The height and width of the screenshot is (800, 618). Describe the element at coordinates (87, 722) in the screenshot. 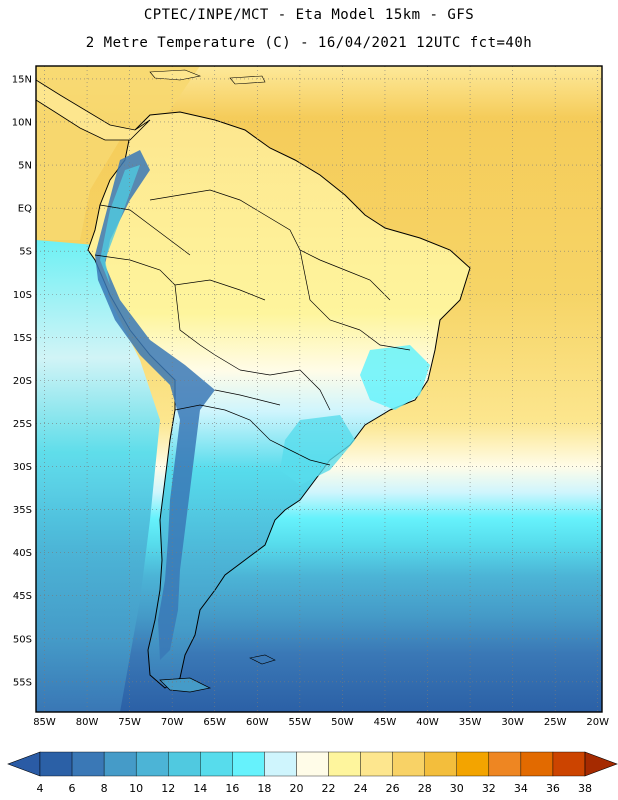

I see `lon-tick-label: 80W` at that location.